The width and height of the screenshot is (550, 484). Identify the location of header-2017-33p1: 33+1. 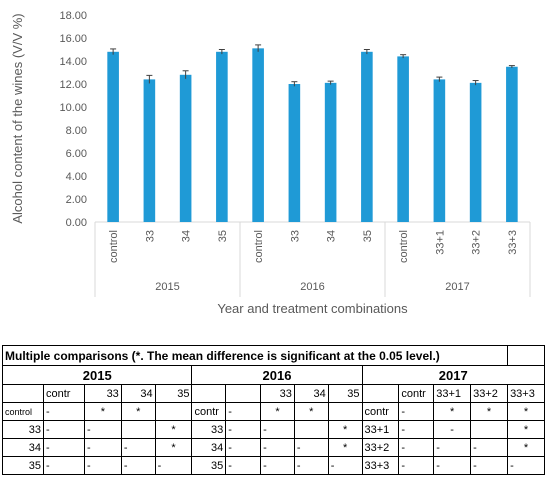
(452, 393).